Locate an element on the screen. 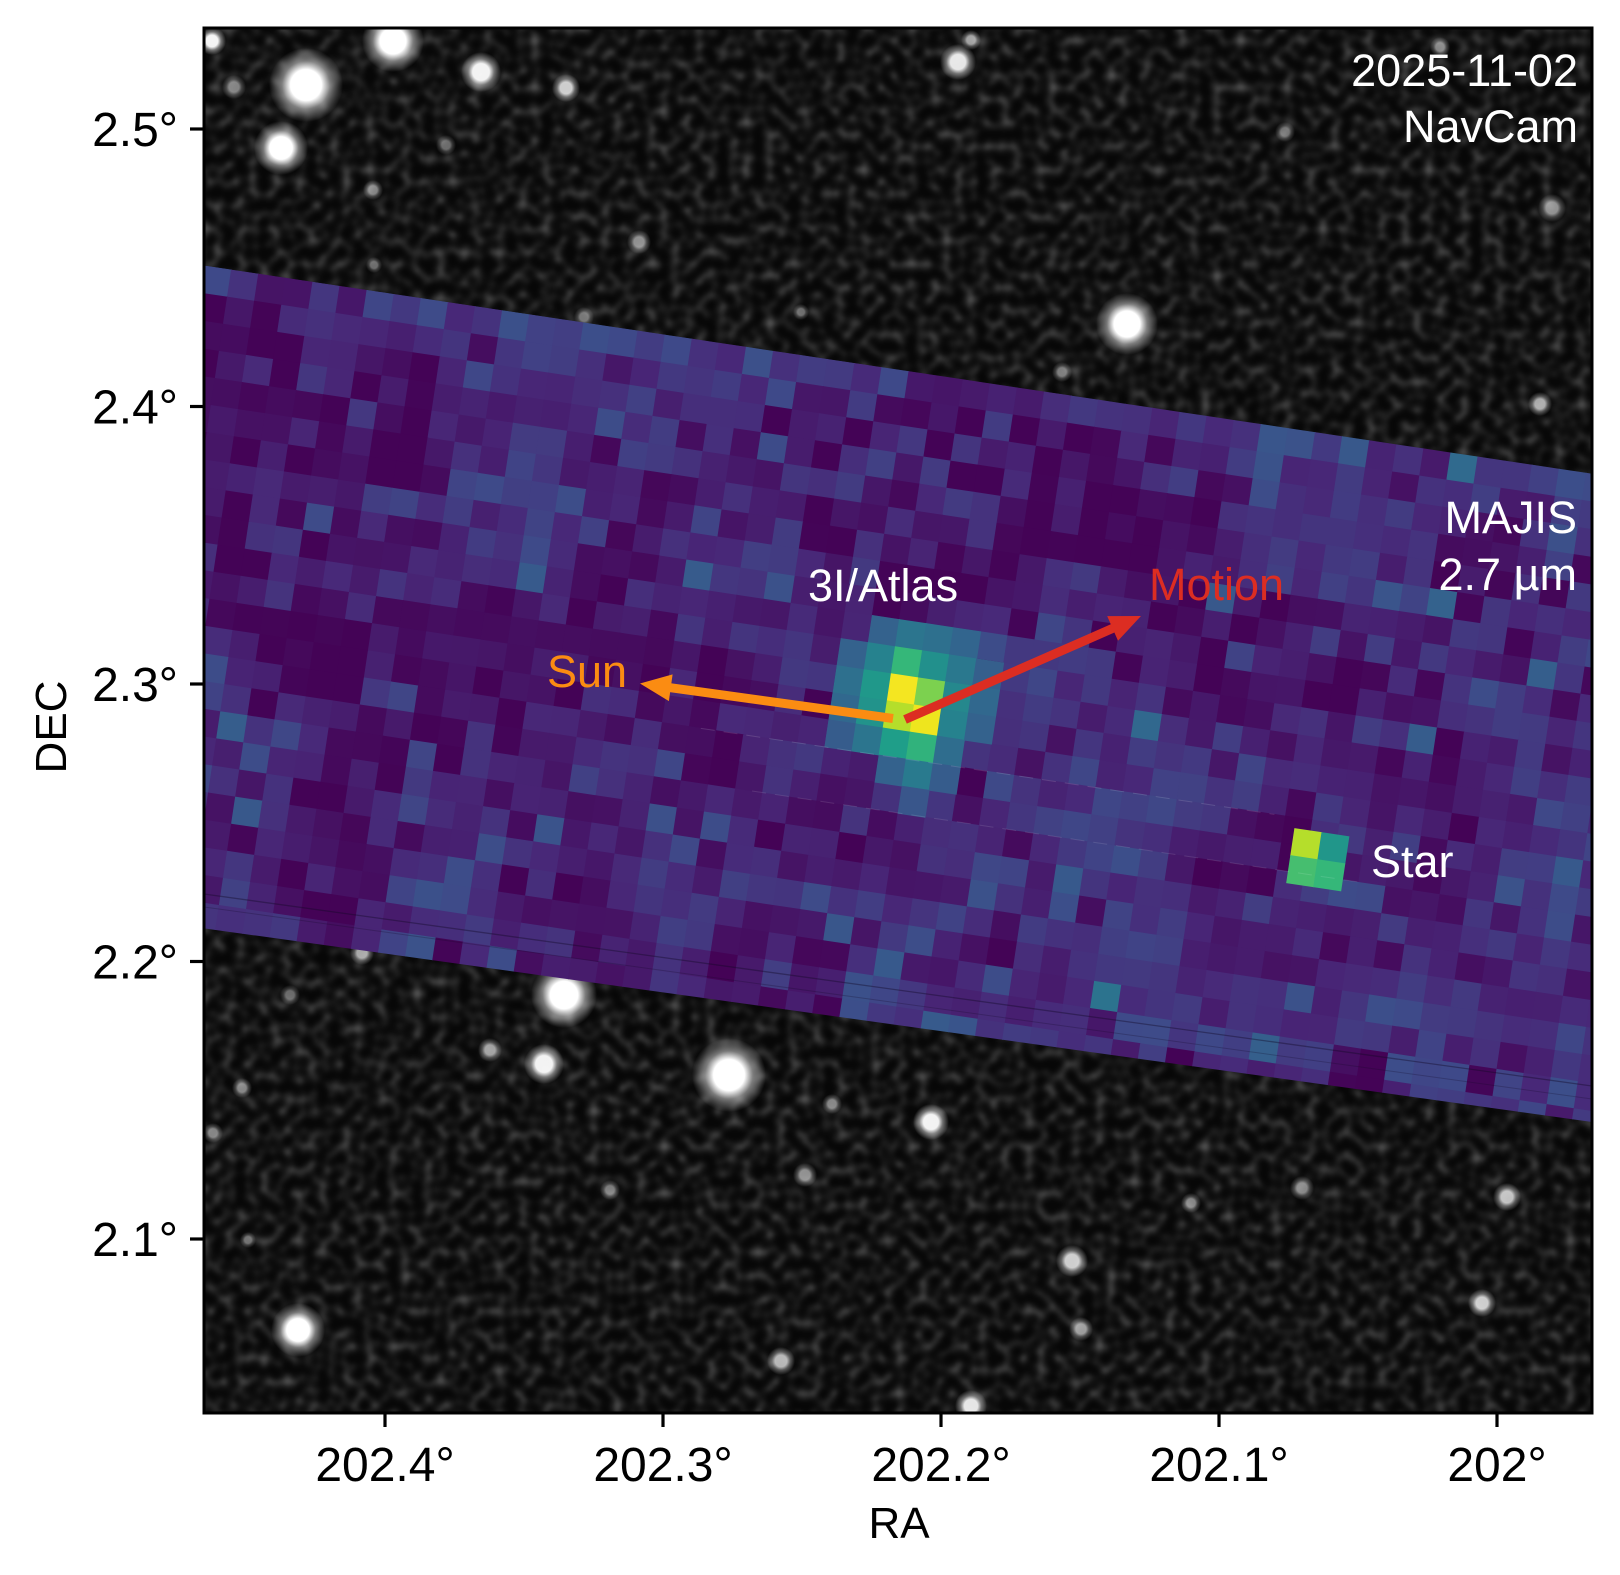 The image size is (1620, 1575). svg-text: DEC is located at coordinates (51, 727).